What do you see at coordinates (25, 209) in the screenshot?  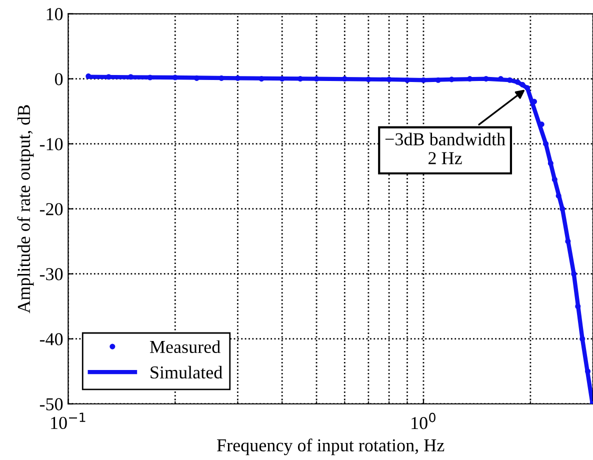 I see `y-axis-title: Amplitude of rate output, dB` at bounding box center [25, 209].